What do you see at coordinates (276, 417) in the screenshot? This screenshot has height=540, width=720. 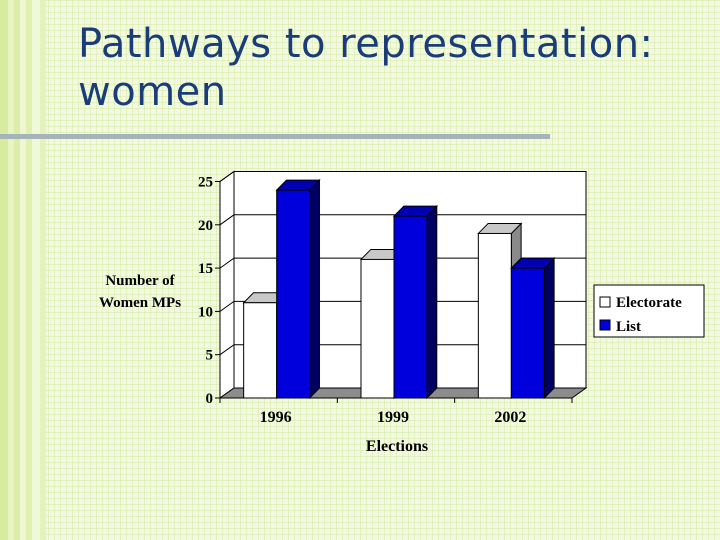 I see `x-tick-label: 1996` at bounding box center [276, 417].